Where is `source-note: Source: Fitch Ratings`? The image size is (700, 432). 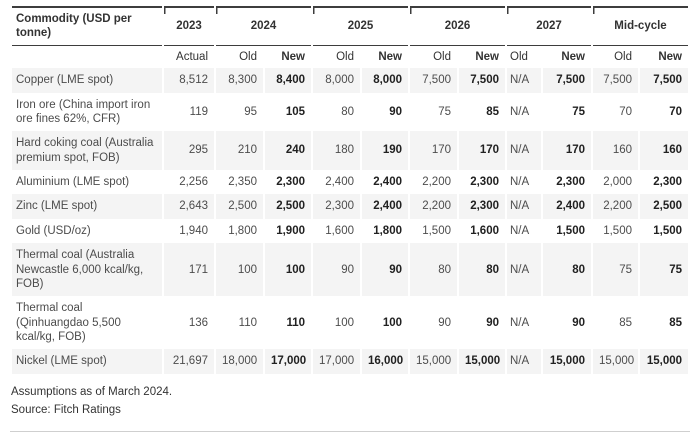
source-note: Source: Fitch Ratings is located at coordinates (66, 410).